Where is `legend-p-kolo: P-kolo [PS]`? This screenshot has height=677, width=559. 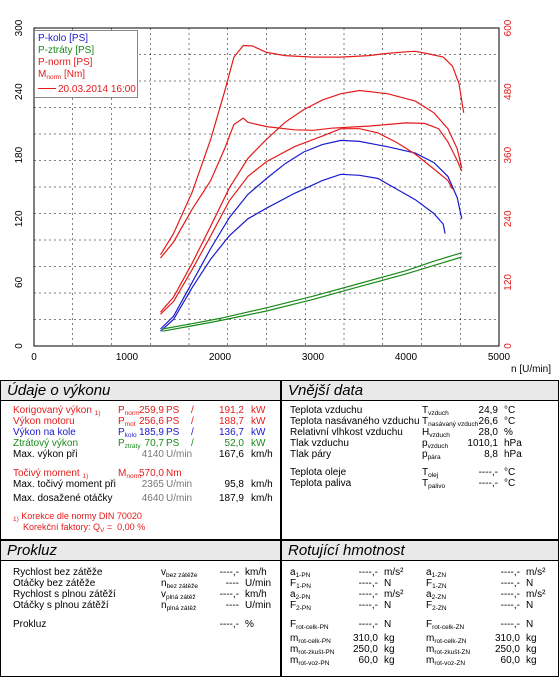
legend-p-kolo: P-kolo [PS] is located at coordinates (63, 38).